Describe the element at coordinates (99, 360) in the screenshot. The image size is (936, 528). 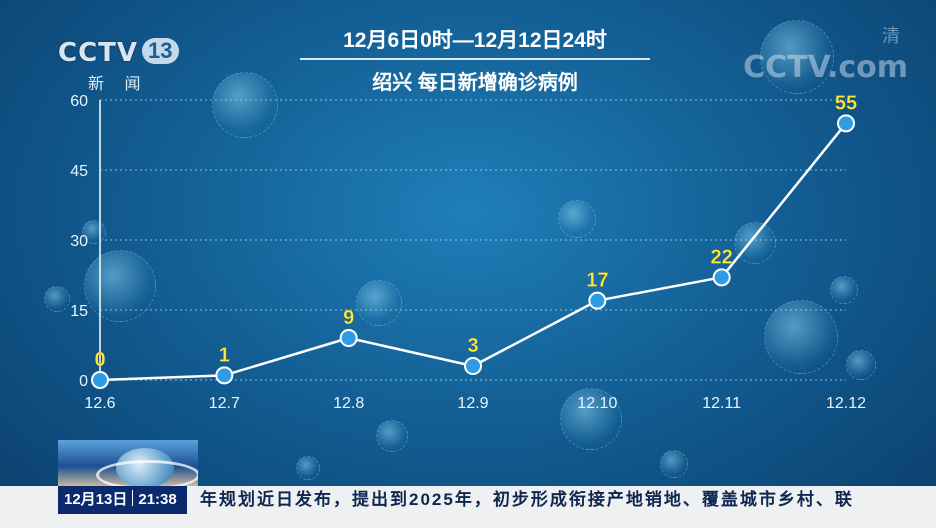
I see `data-label: 0` at that location.